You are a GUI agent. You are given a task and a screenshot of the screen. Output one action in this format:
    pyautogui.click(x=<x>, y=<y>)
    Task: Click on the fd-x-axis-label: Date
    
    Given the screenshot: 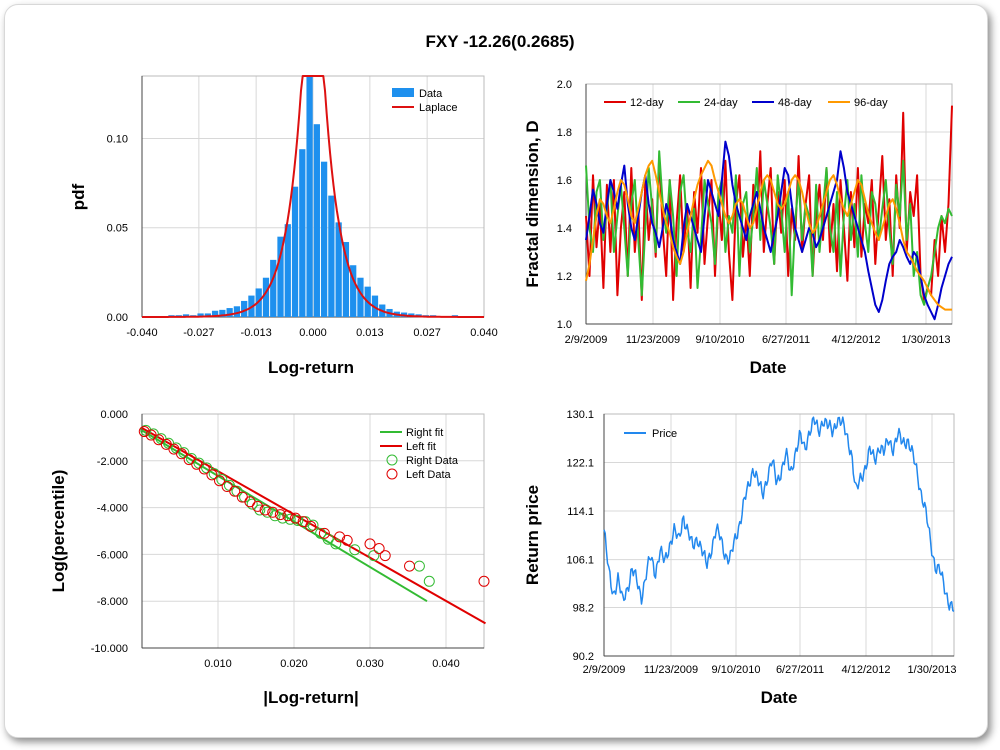 What is the action you would take?
    pyautogui.click(x=768, y=367)
    